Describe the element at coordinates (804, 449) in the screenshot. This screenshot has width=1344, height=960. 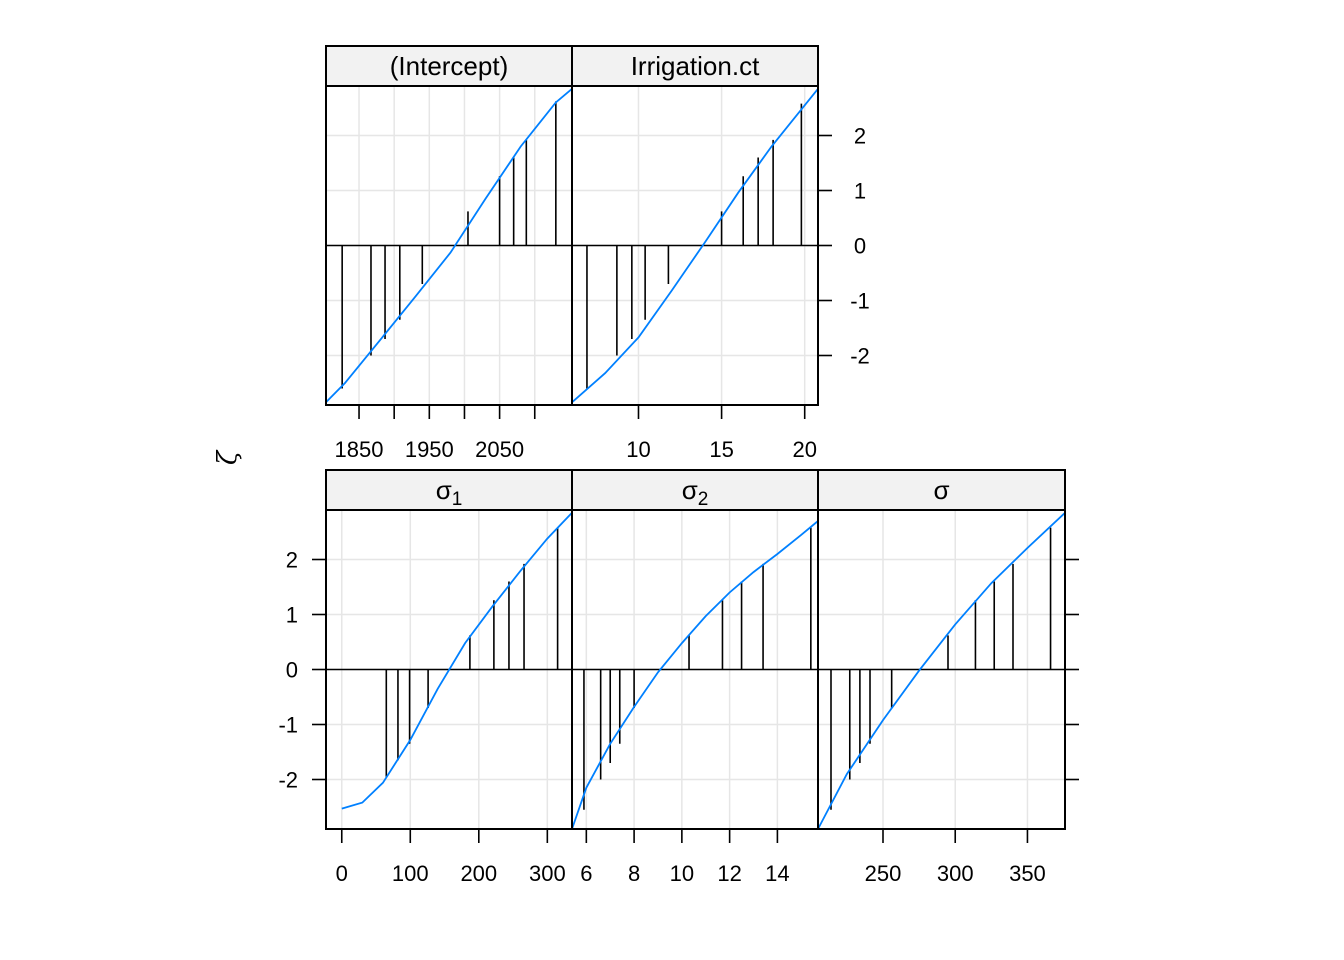
I see `x-tick-label: 20` at that location.